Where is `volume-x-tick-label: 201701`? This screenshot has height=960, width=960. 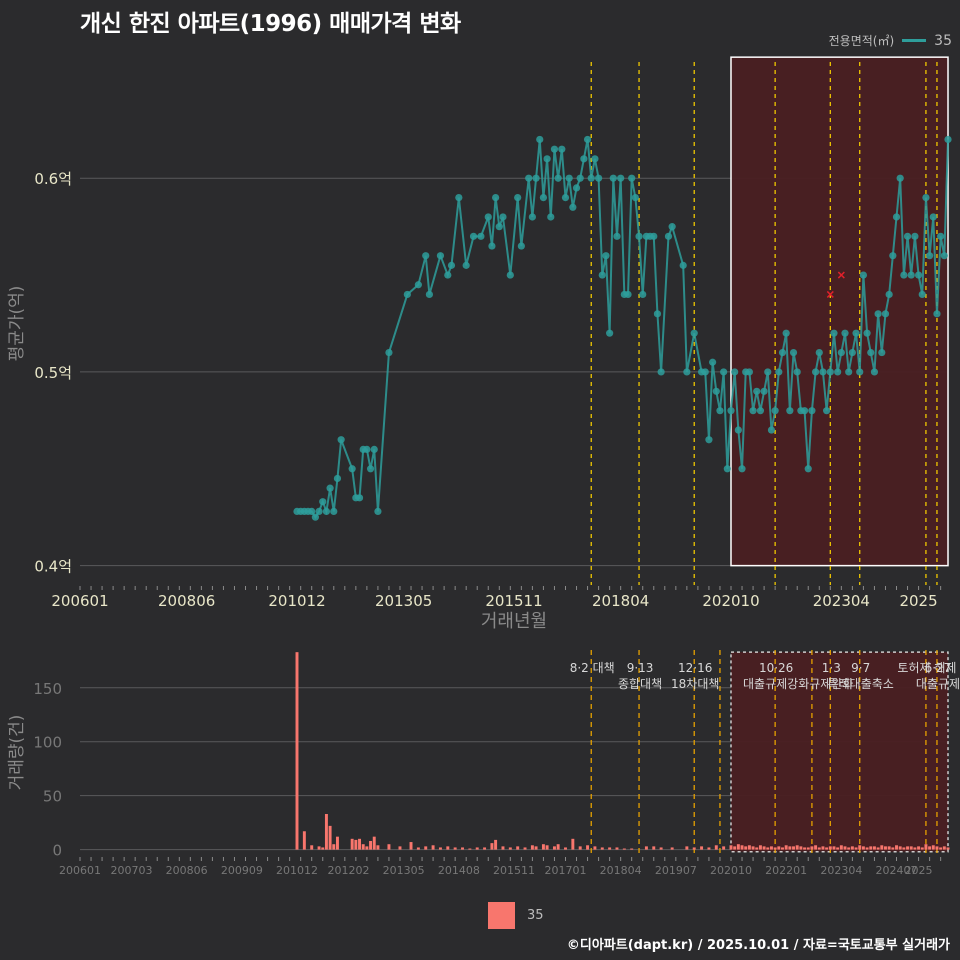
volume-x-tick-label: 201701 is located at coordinates (565, 870).